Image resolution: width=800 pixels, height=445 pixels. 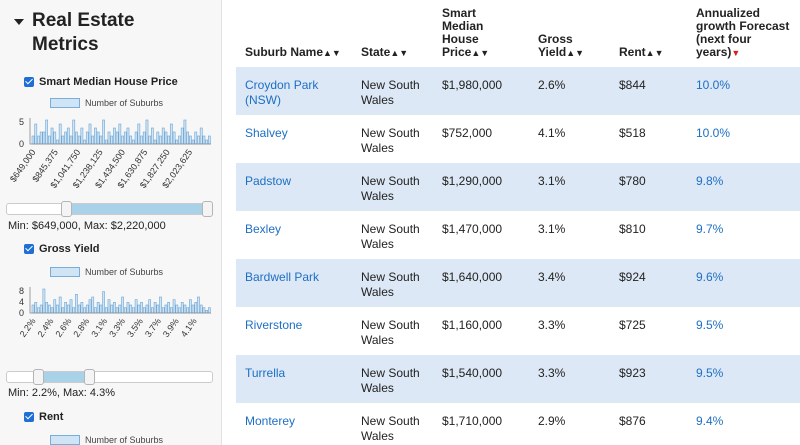 I want to click on price-range-slider, so click(x=109, y=209).